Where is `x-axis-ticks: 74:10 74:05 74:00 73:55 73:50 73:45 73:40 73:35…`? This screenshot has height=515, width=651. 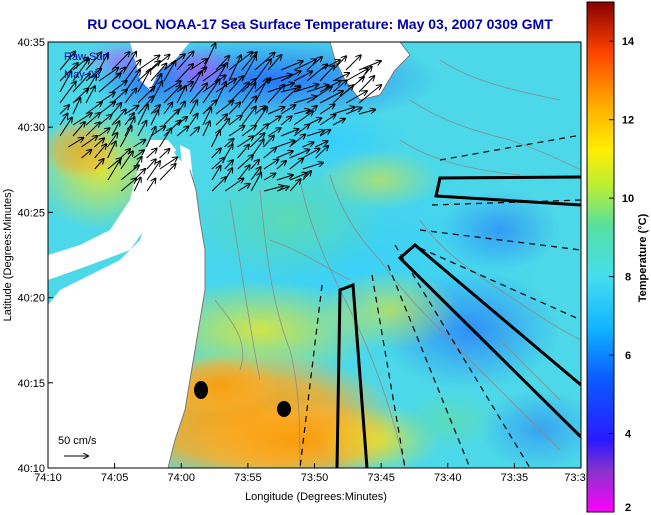 x-axis-ticks: 74:10 74:05 74:00 73:55 73:50 73:45 73:40 73:35… is located at coordinates (310, 473).